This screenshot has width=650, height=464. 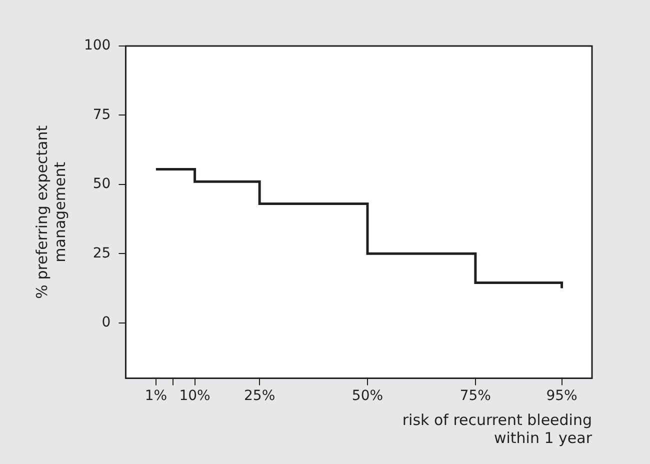 I want to click on x-tick-label: 1%, so click(x=156, y=396).